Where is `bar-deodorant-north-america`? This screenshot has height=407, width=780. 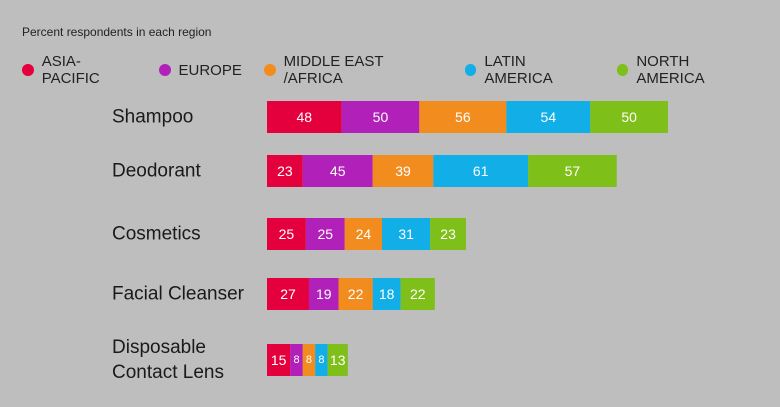
bar-deodorant-north-america is located at coordinates (572, 171).